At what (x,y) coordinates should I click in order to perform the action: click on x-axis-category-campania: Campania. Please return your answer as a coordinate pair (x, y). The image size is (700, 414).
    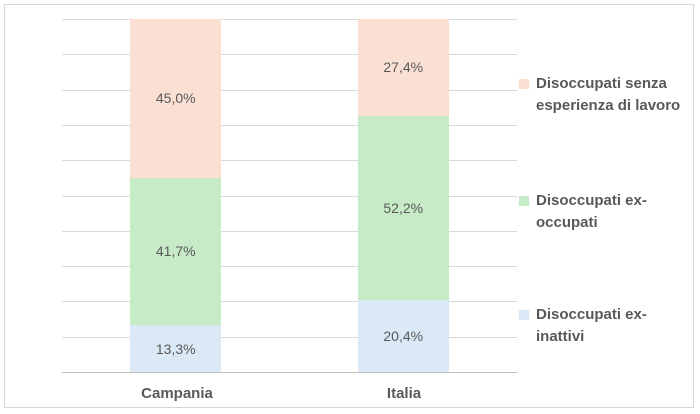
    Looking at the image, I should click on (177, 393).